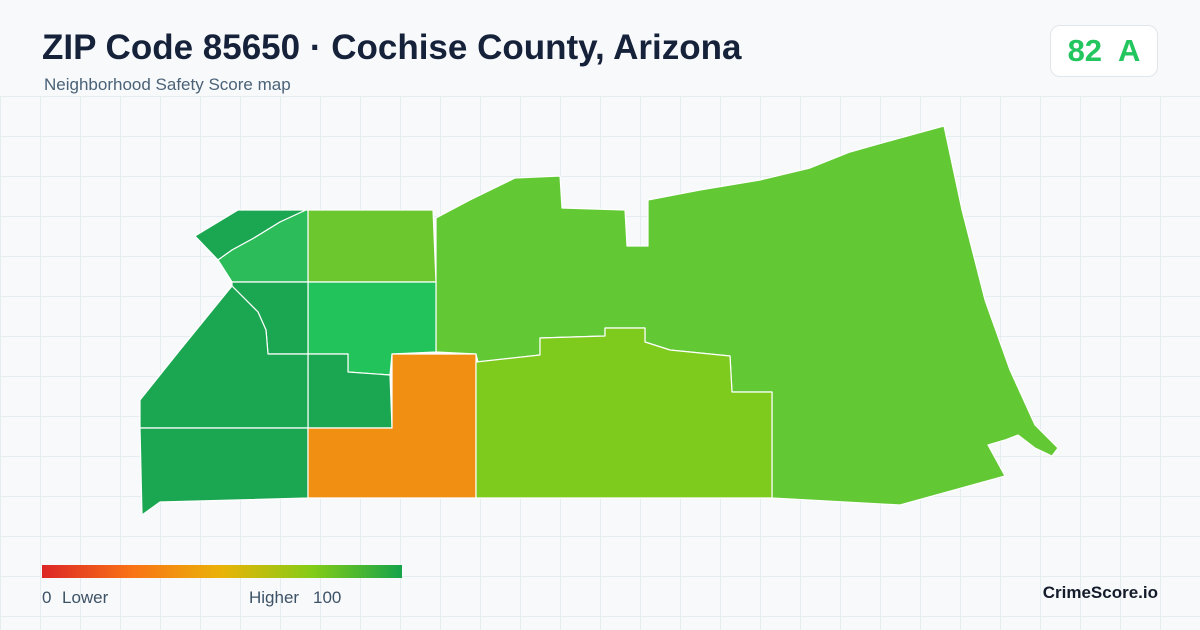 The image size is (1200, 630). Describe the element at coordinates (274, 597) in the screenshot. I see `legend-high-label: Higher` at that location.